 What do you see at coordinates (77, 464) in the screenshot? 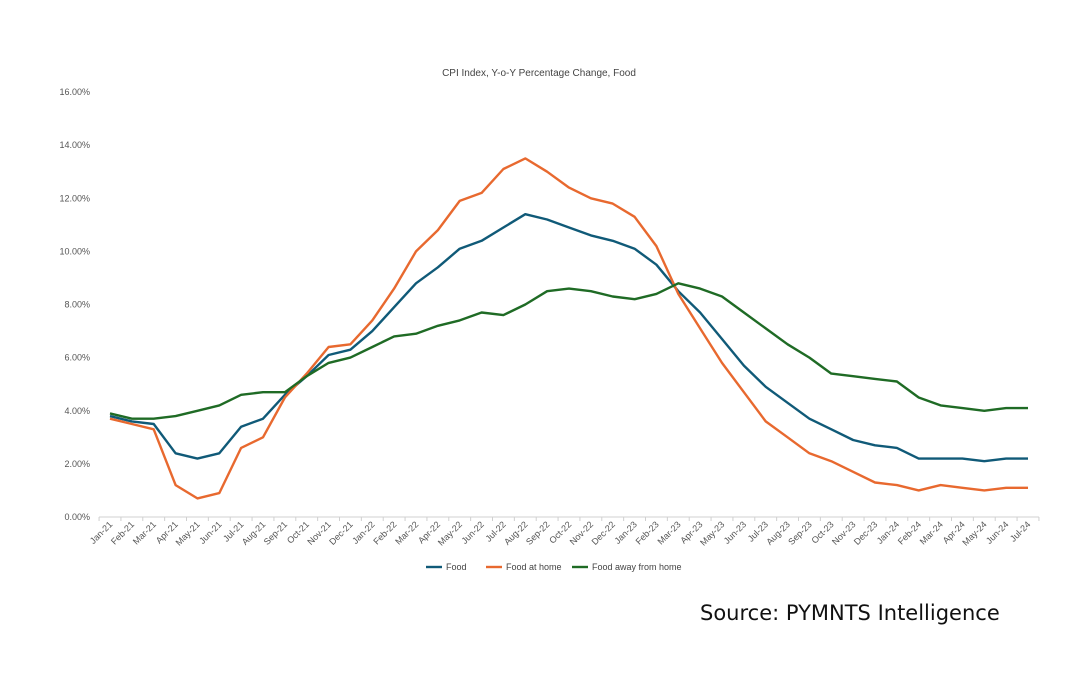
I see `y-tick-label: 2.00%` at bounding box center [77, 464].